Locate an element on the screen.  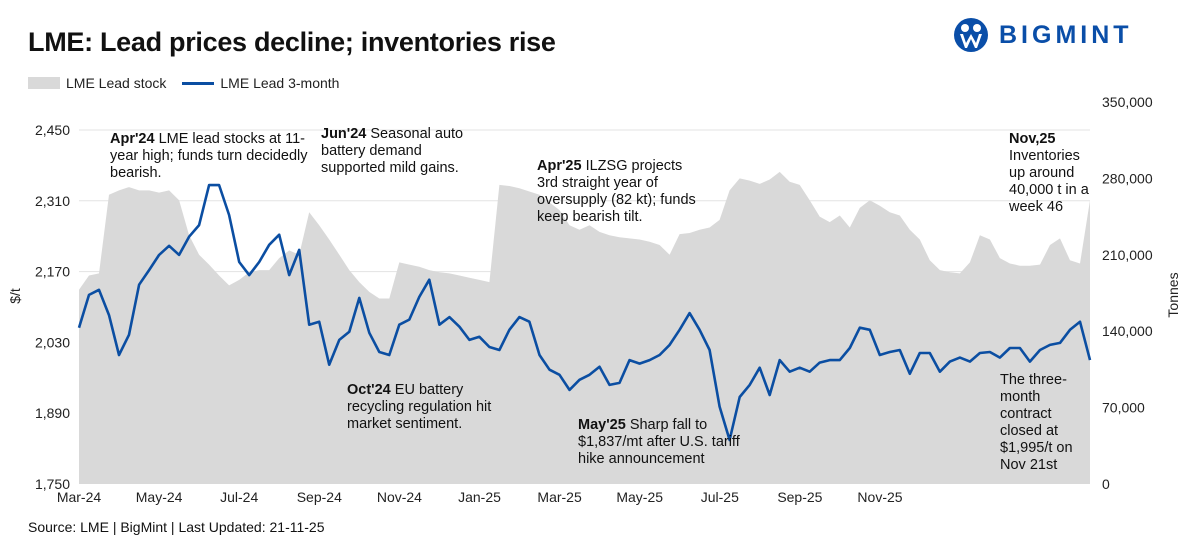
y2-tick-label: 280,000 is located at coordinates (1127, 178).